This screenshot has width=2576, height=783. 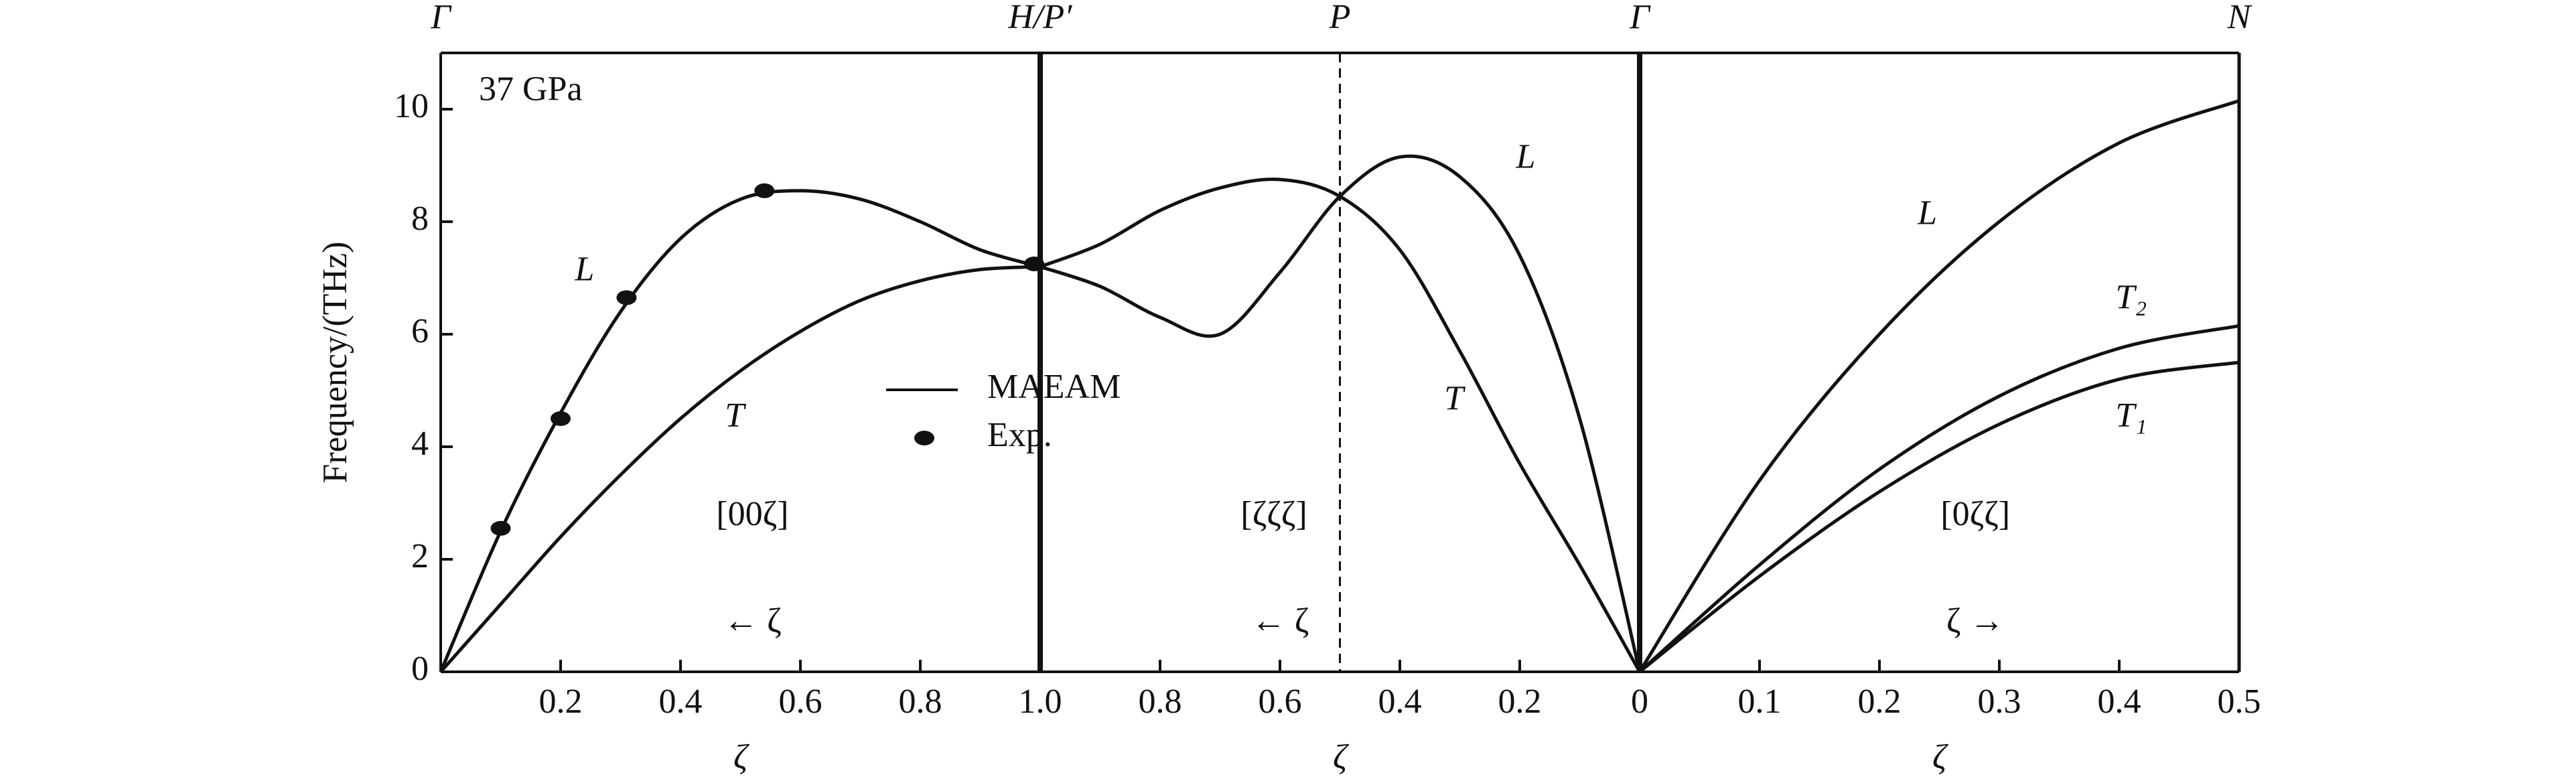 What do you see at coordinates (411, 106) in the screenshot?
I see `y-tick-label: 10` at bounding box center [411, 106].